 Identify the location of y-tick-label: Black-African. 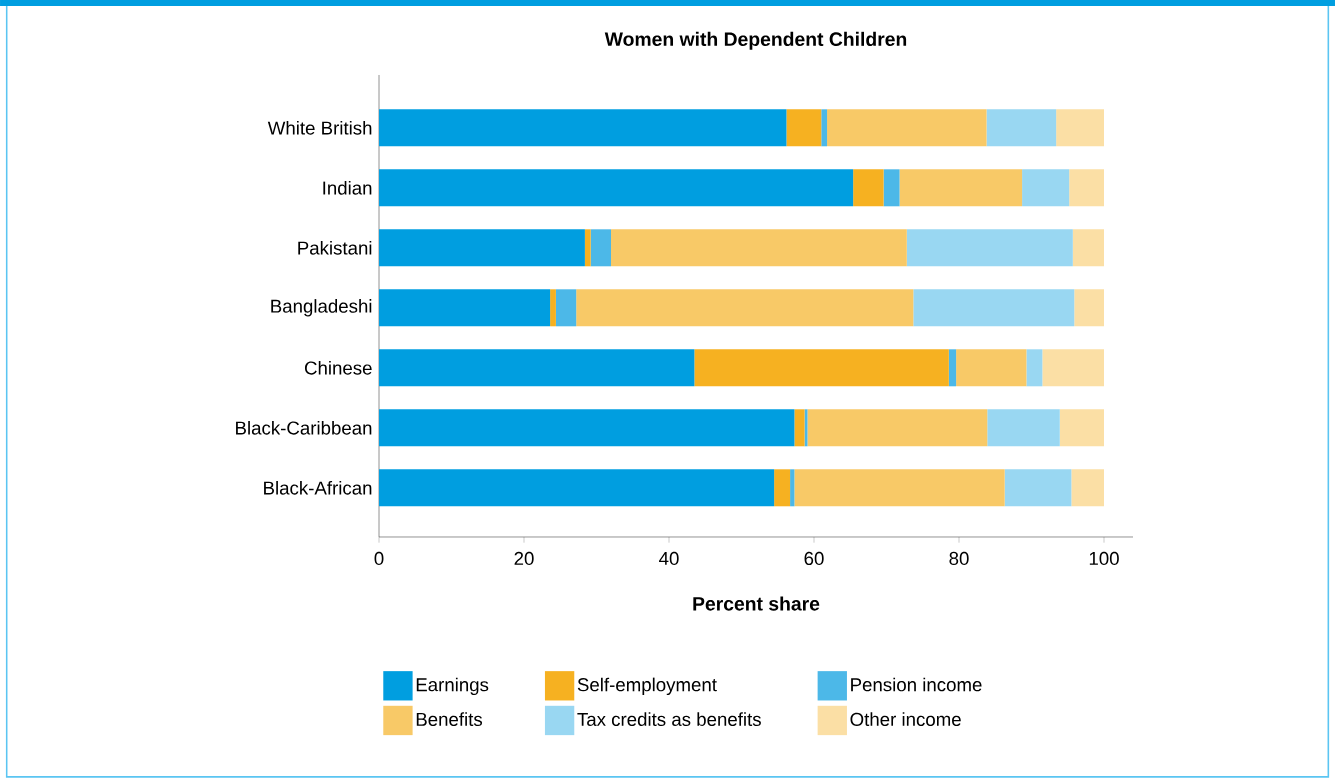
(318, 487).